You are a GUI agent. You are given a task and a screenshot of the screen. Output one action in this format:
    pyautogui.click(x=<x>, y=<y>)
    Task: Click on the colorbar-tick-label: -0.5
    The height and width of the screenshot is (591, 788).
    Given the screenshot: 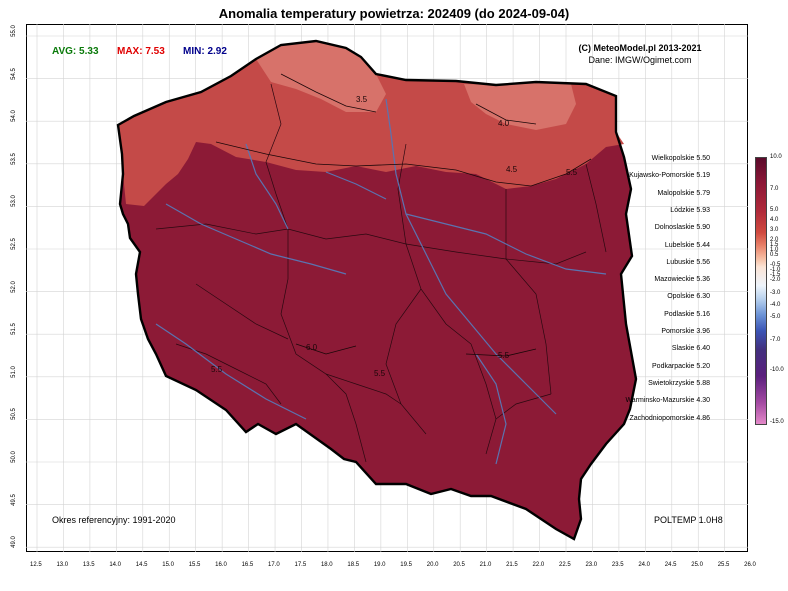 What is the action you would take?
    pyautogui.click(x=775, y=265)
    